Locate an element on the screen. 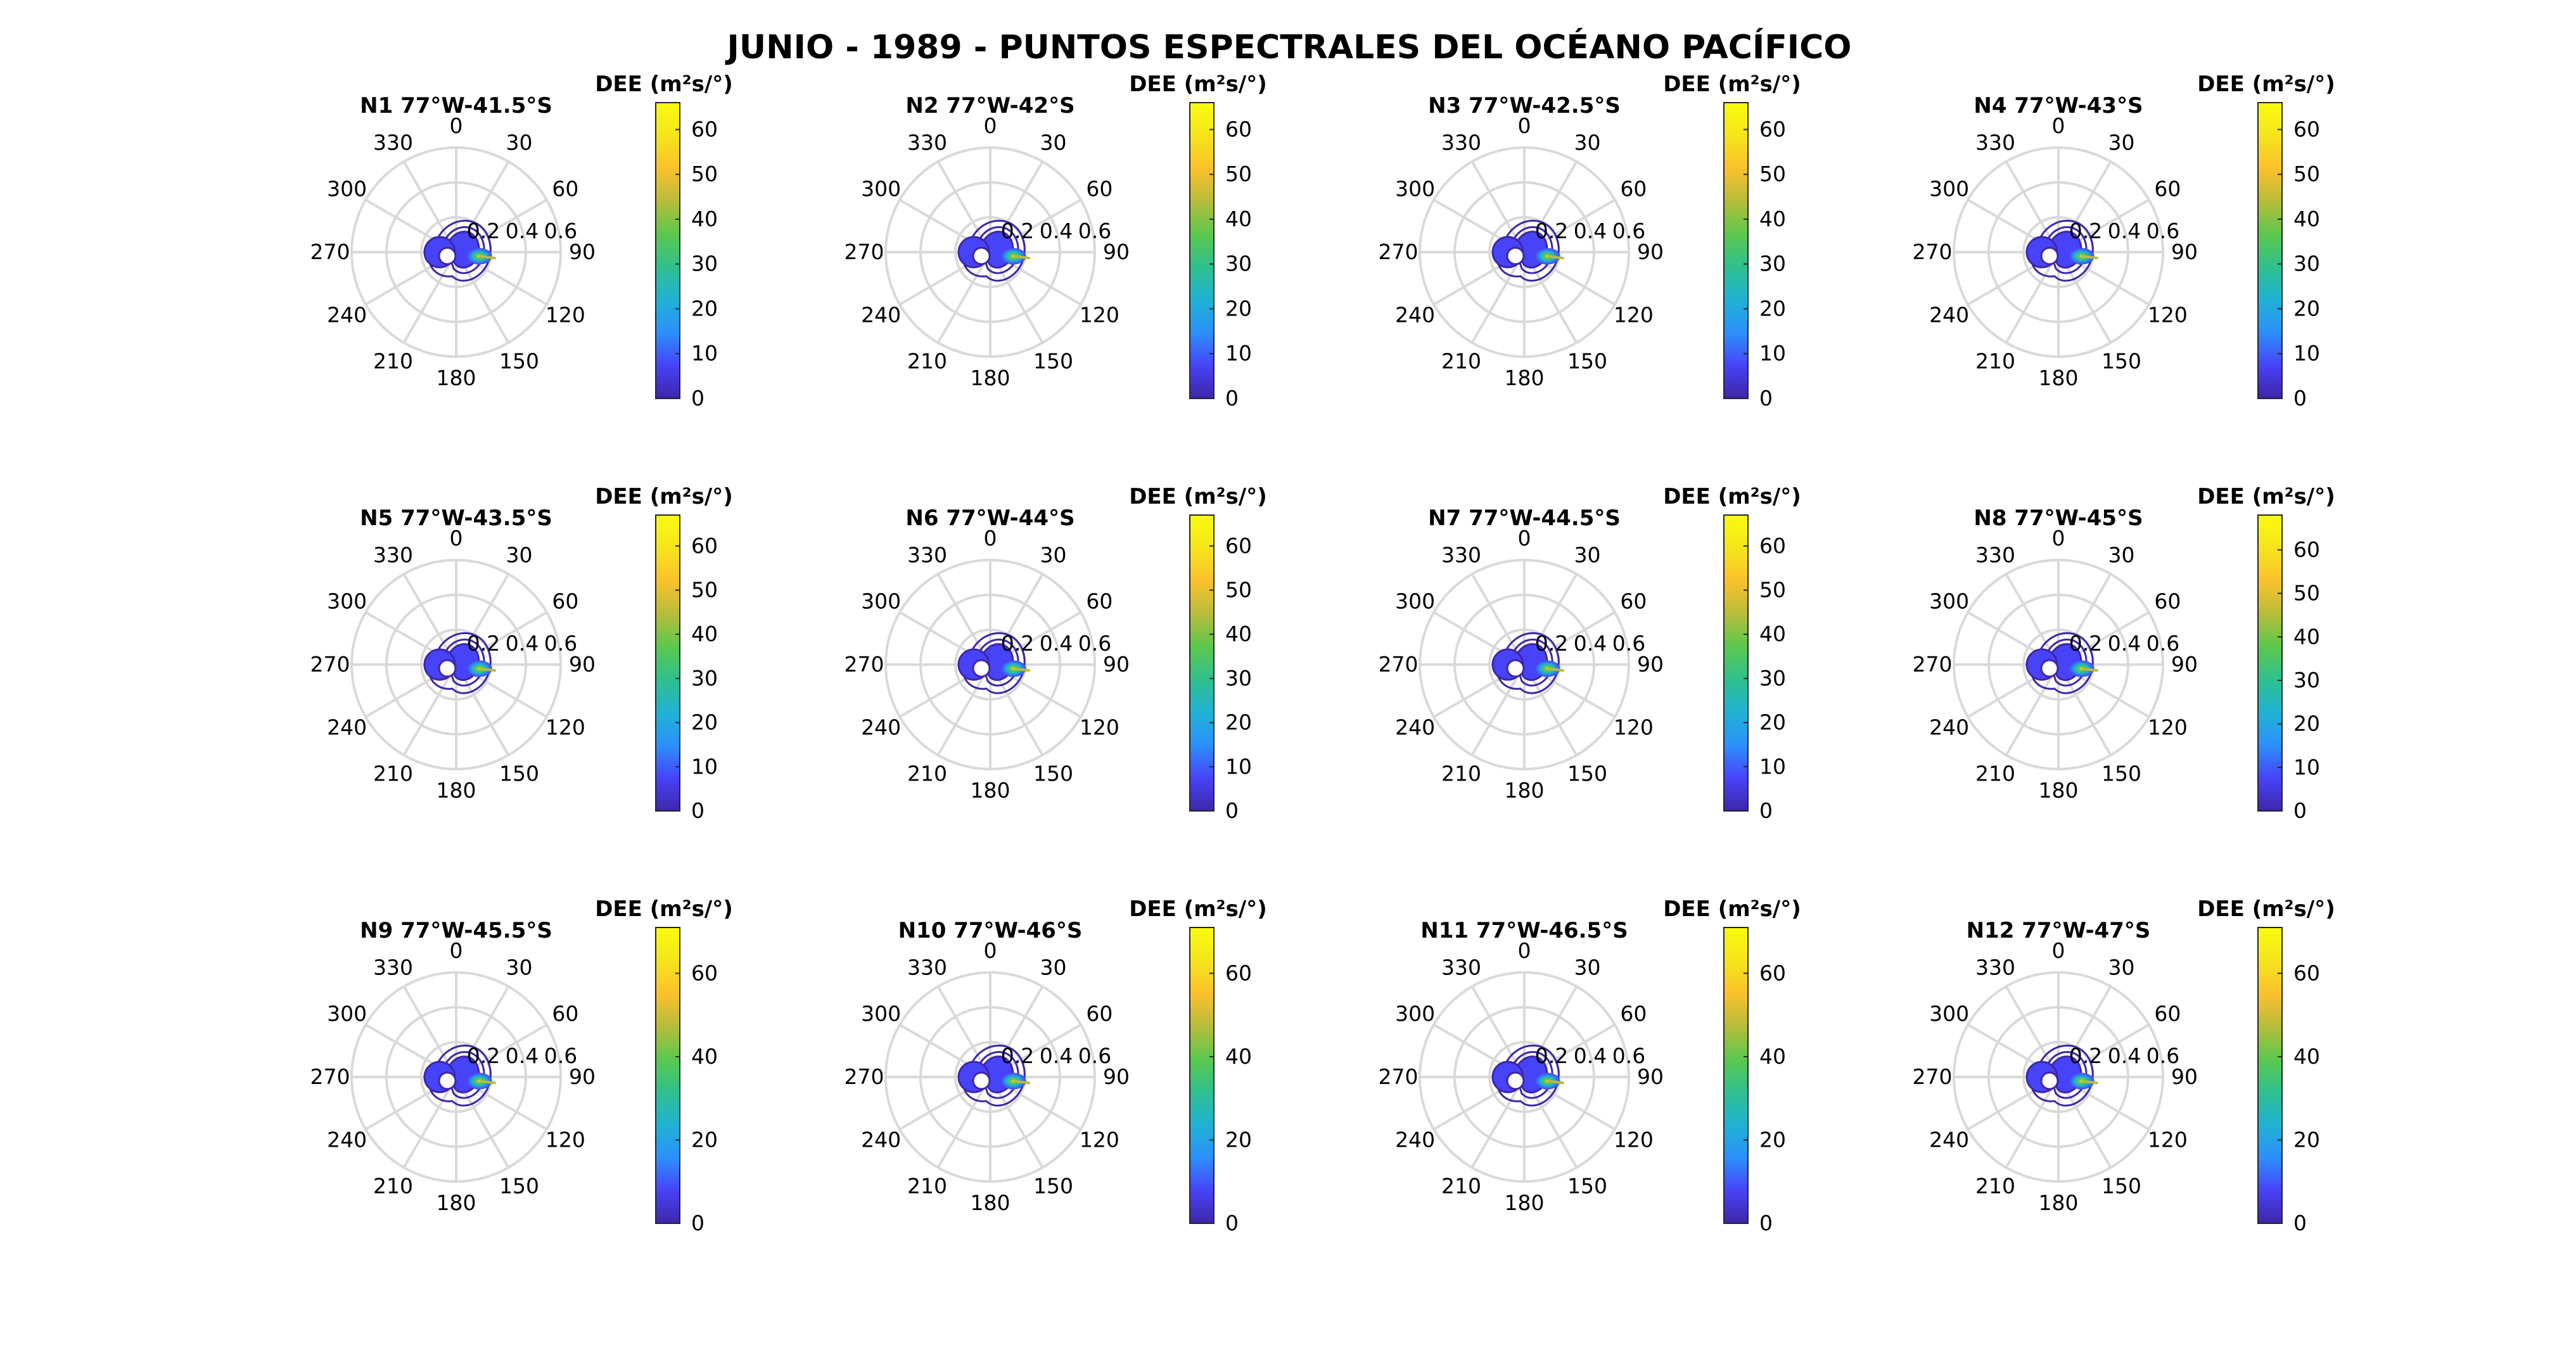  panel-title: N9 77°W-45.5°S is located at coordinates (456, 930).